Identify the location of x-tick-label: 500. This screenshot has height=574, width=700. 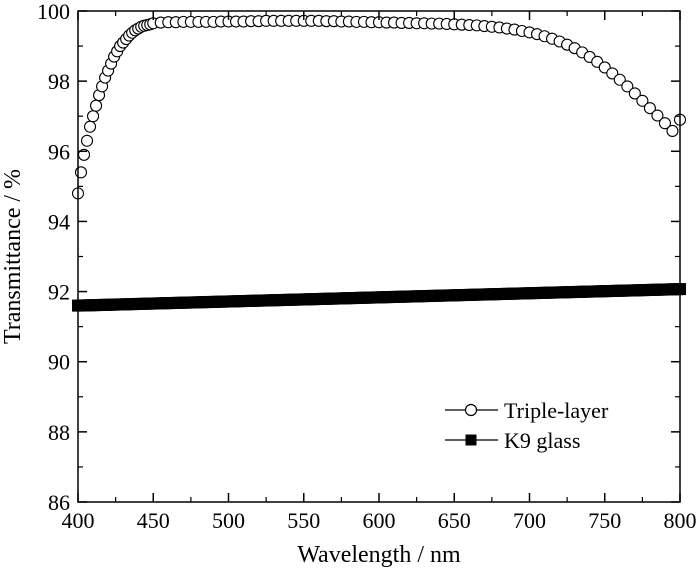
(228, 520).